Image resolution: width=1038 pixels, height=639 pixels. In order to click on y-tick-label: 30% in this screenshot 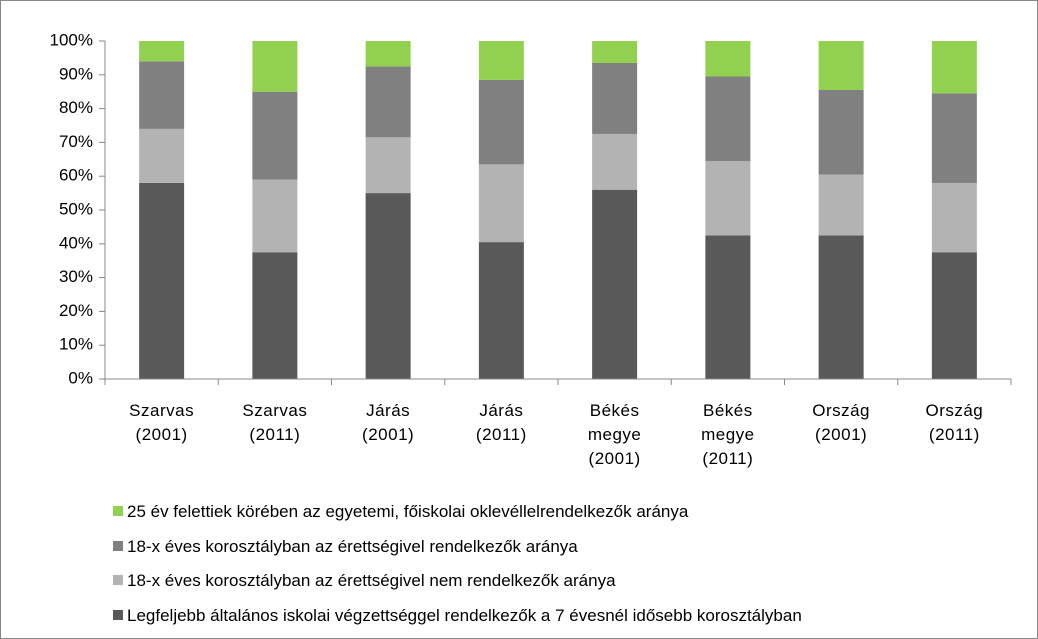, I will do `click(76, 276)`.